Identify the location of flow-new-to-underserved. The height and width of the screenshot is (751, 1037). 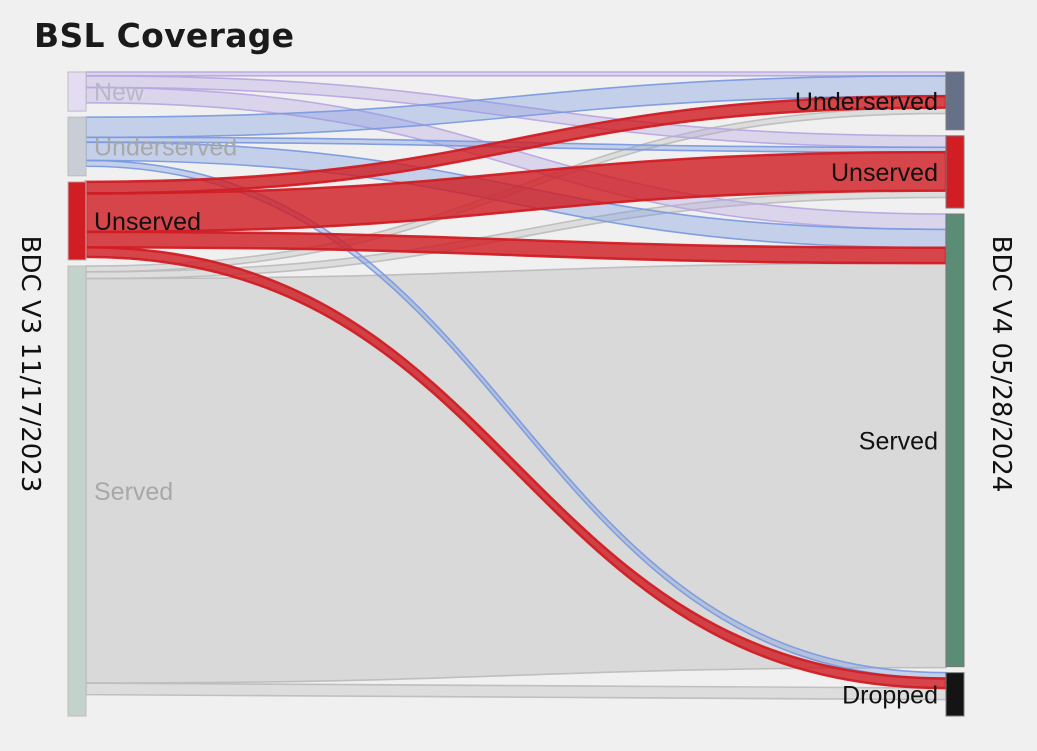
(516, 74).